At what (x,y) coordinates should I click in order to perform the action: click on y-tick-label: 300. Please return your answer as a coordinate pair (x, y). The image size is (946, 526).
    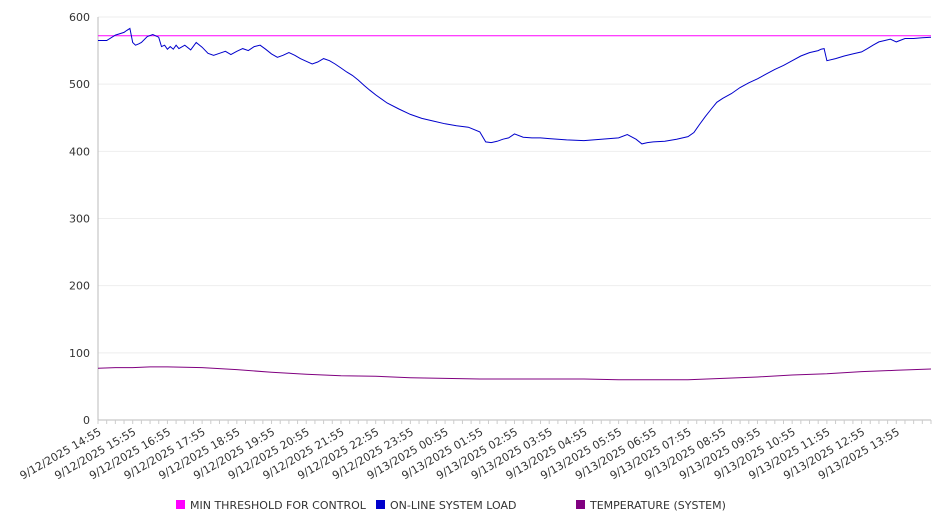
    Looking at the image, I should click on (79, 219).